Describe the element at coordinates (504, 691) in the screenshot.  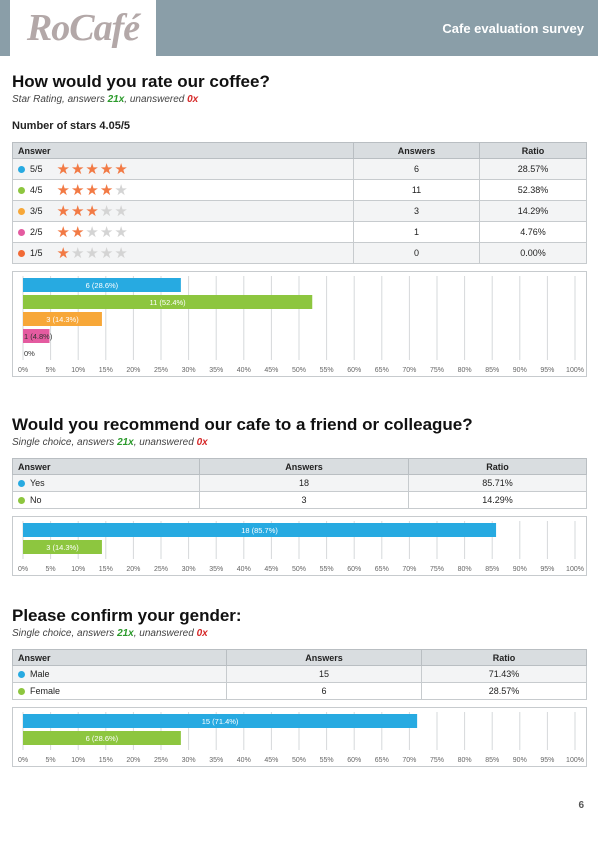
I see `ratio-cell: 28.57%` at that location.